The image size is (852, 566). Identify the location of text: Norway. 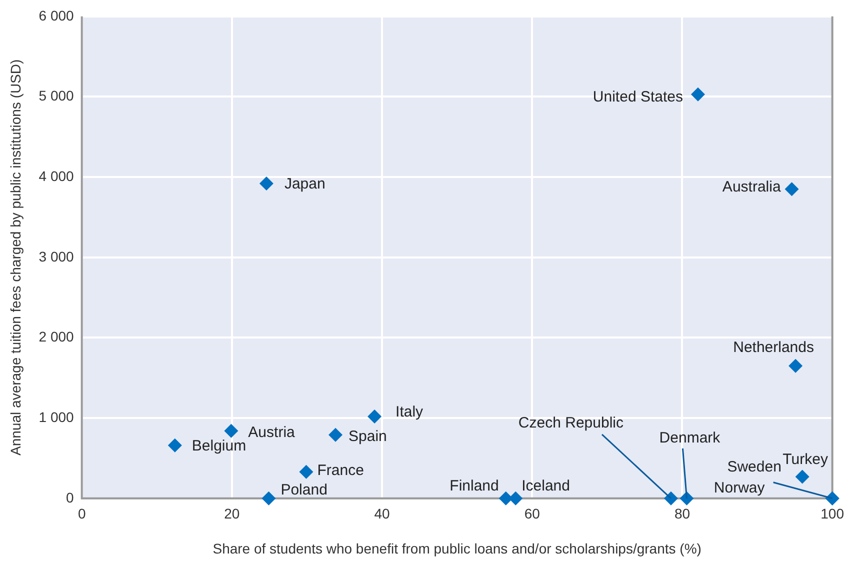
(740, 488).